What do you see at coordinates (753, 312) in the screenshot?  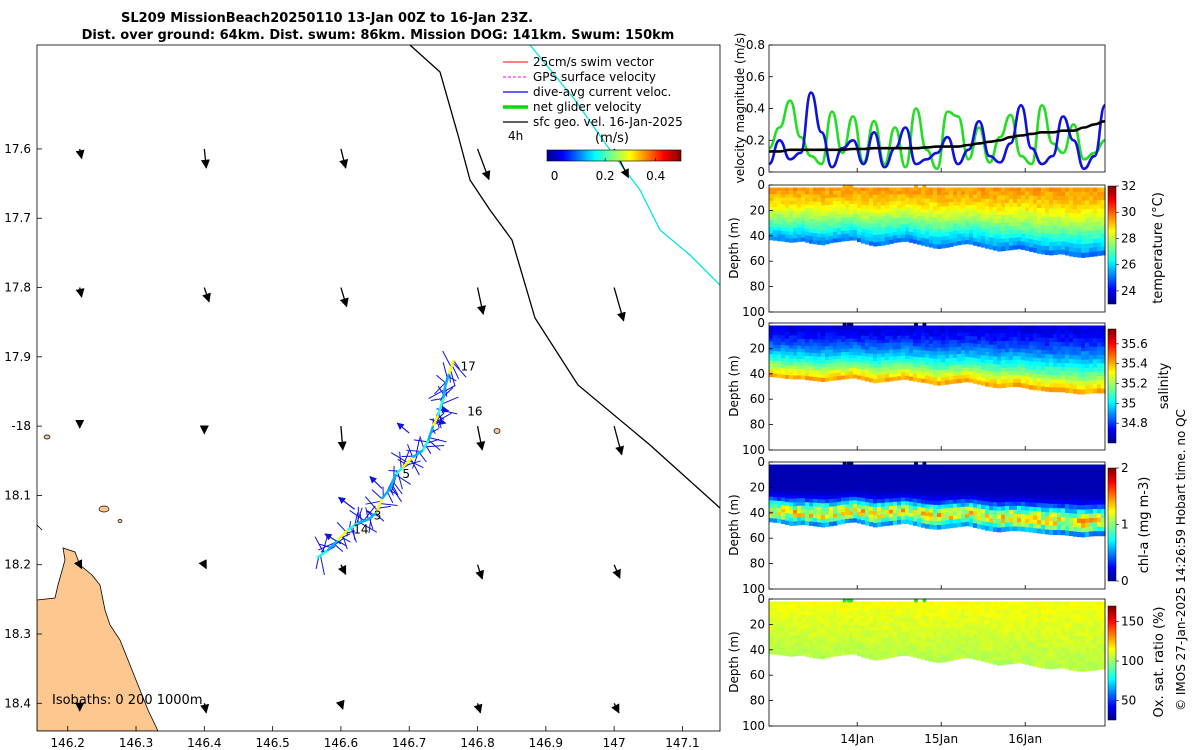 I see `depth-tick-label: 100` at bounding box center [753, 312].